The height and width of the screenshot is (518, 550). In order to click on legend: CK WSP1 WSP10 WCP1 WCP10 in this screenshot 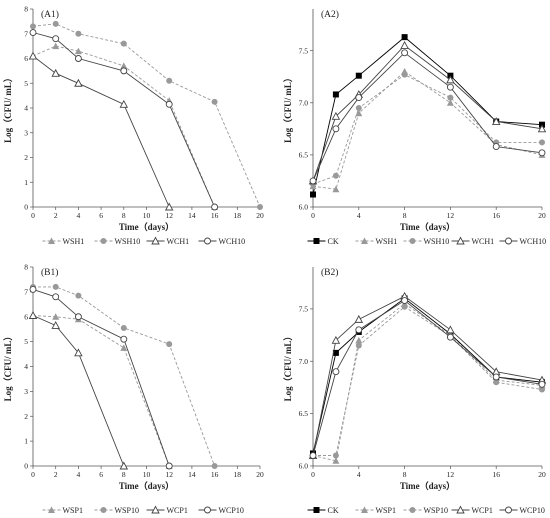, I will do `click(426, 510)`.